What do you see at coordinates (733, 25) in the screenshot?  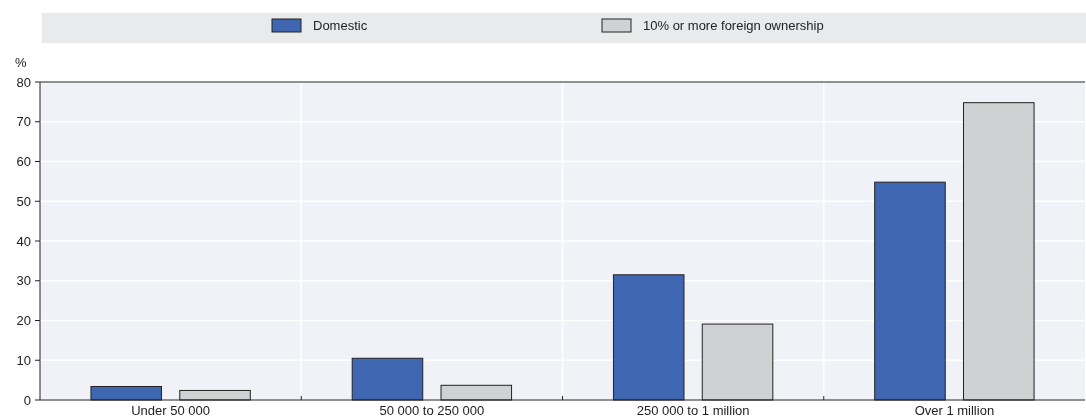 I see `legend-label: 10% or more foreign ownership` at bounding box center [733, 25].